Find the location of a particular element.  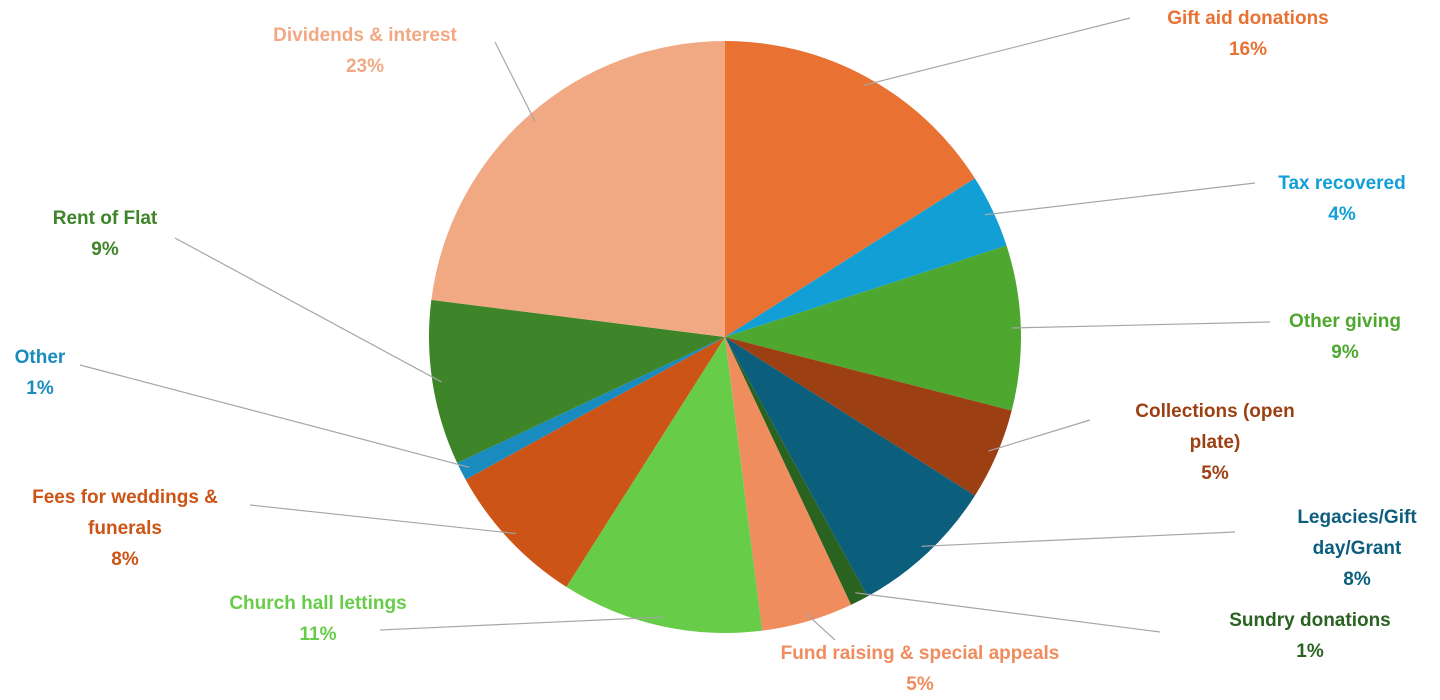

value-label: 16% is located at coordinates (1248, 49).